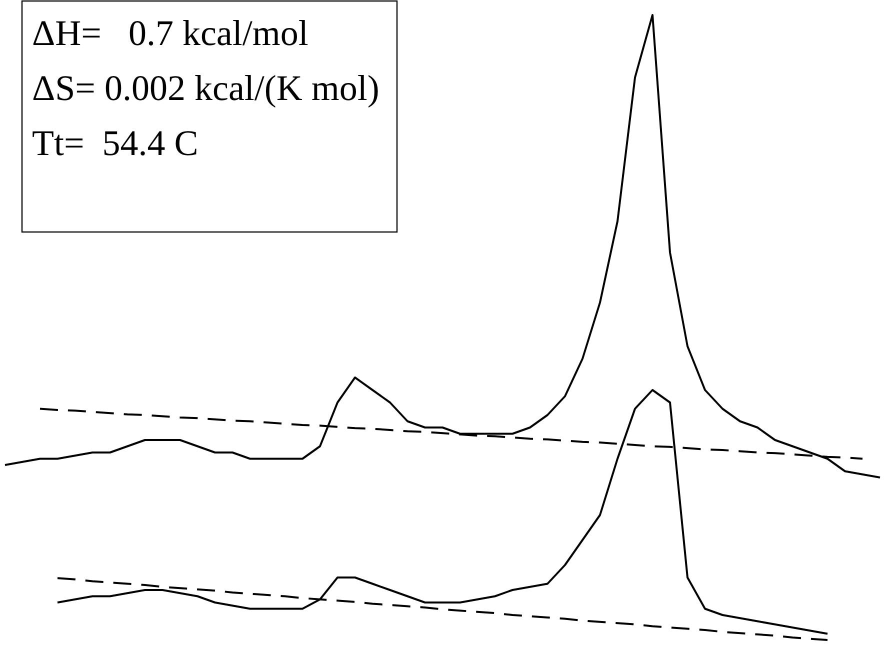  What do you see at coordinates (170, 33) in the screenshot?
I see `annotation: ΔH= 0.7 kcal/mol` at bounding box center [170, 33].